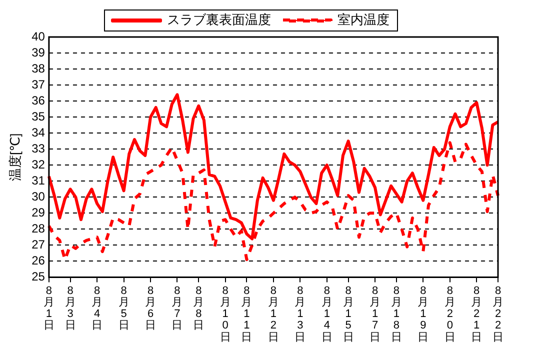 Image resolution: width=560 pixels, height=346 pixels. What do you see at coordinates (39, 132) in the screenshot?
I see `y-tick-label: 34` at bounding box center [39, 132].